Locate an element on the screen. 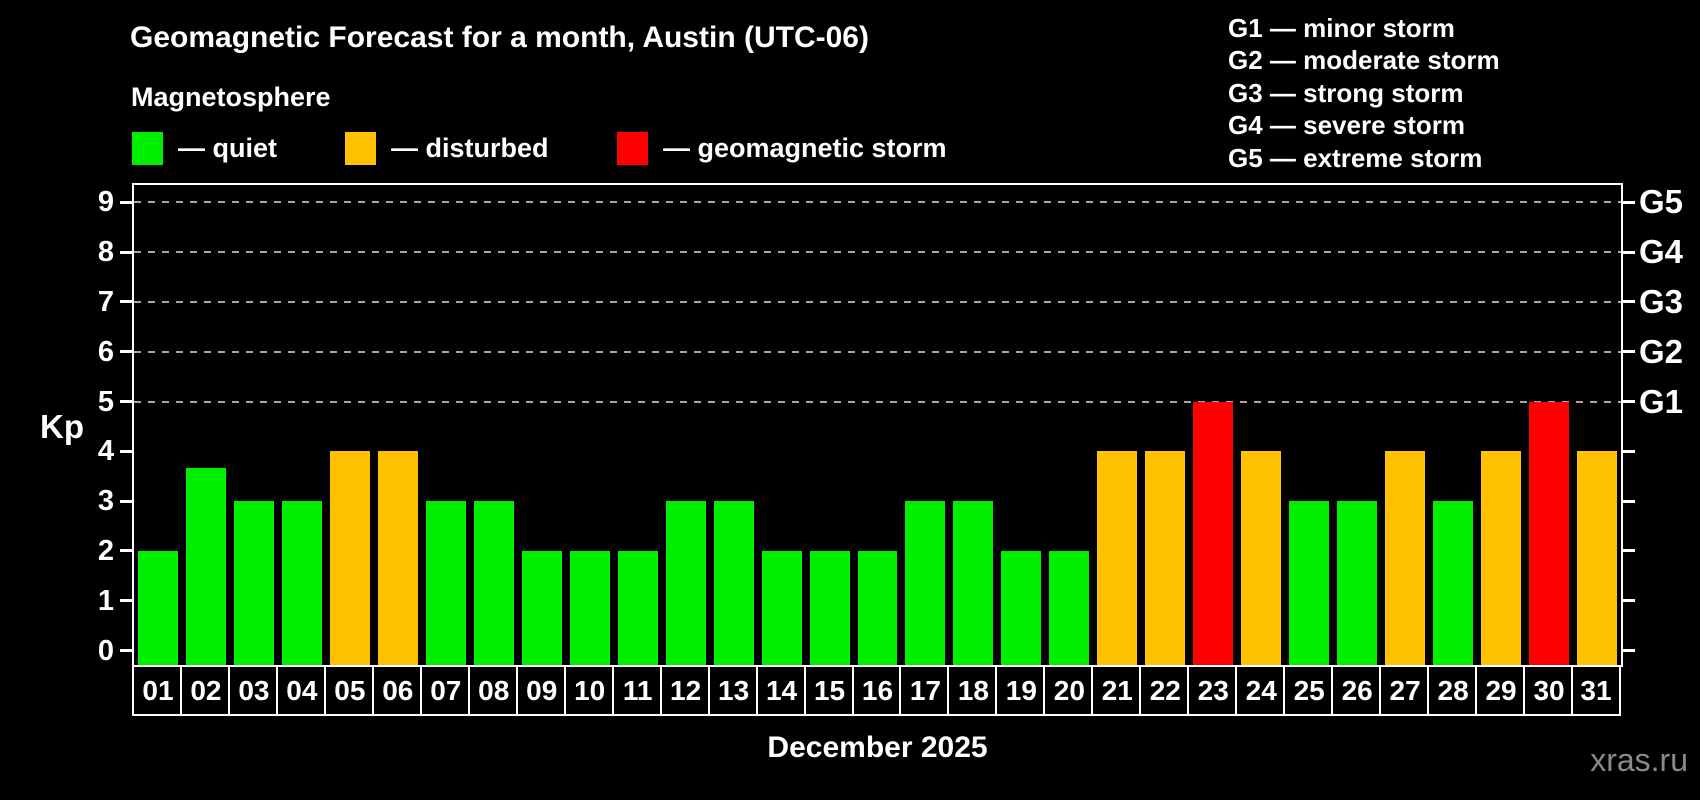 The height and width of the screenshot is (800, 1700). right-axis-label-g3: G3 is located at coordinates (1661, 301).